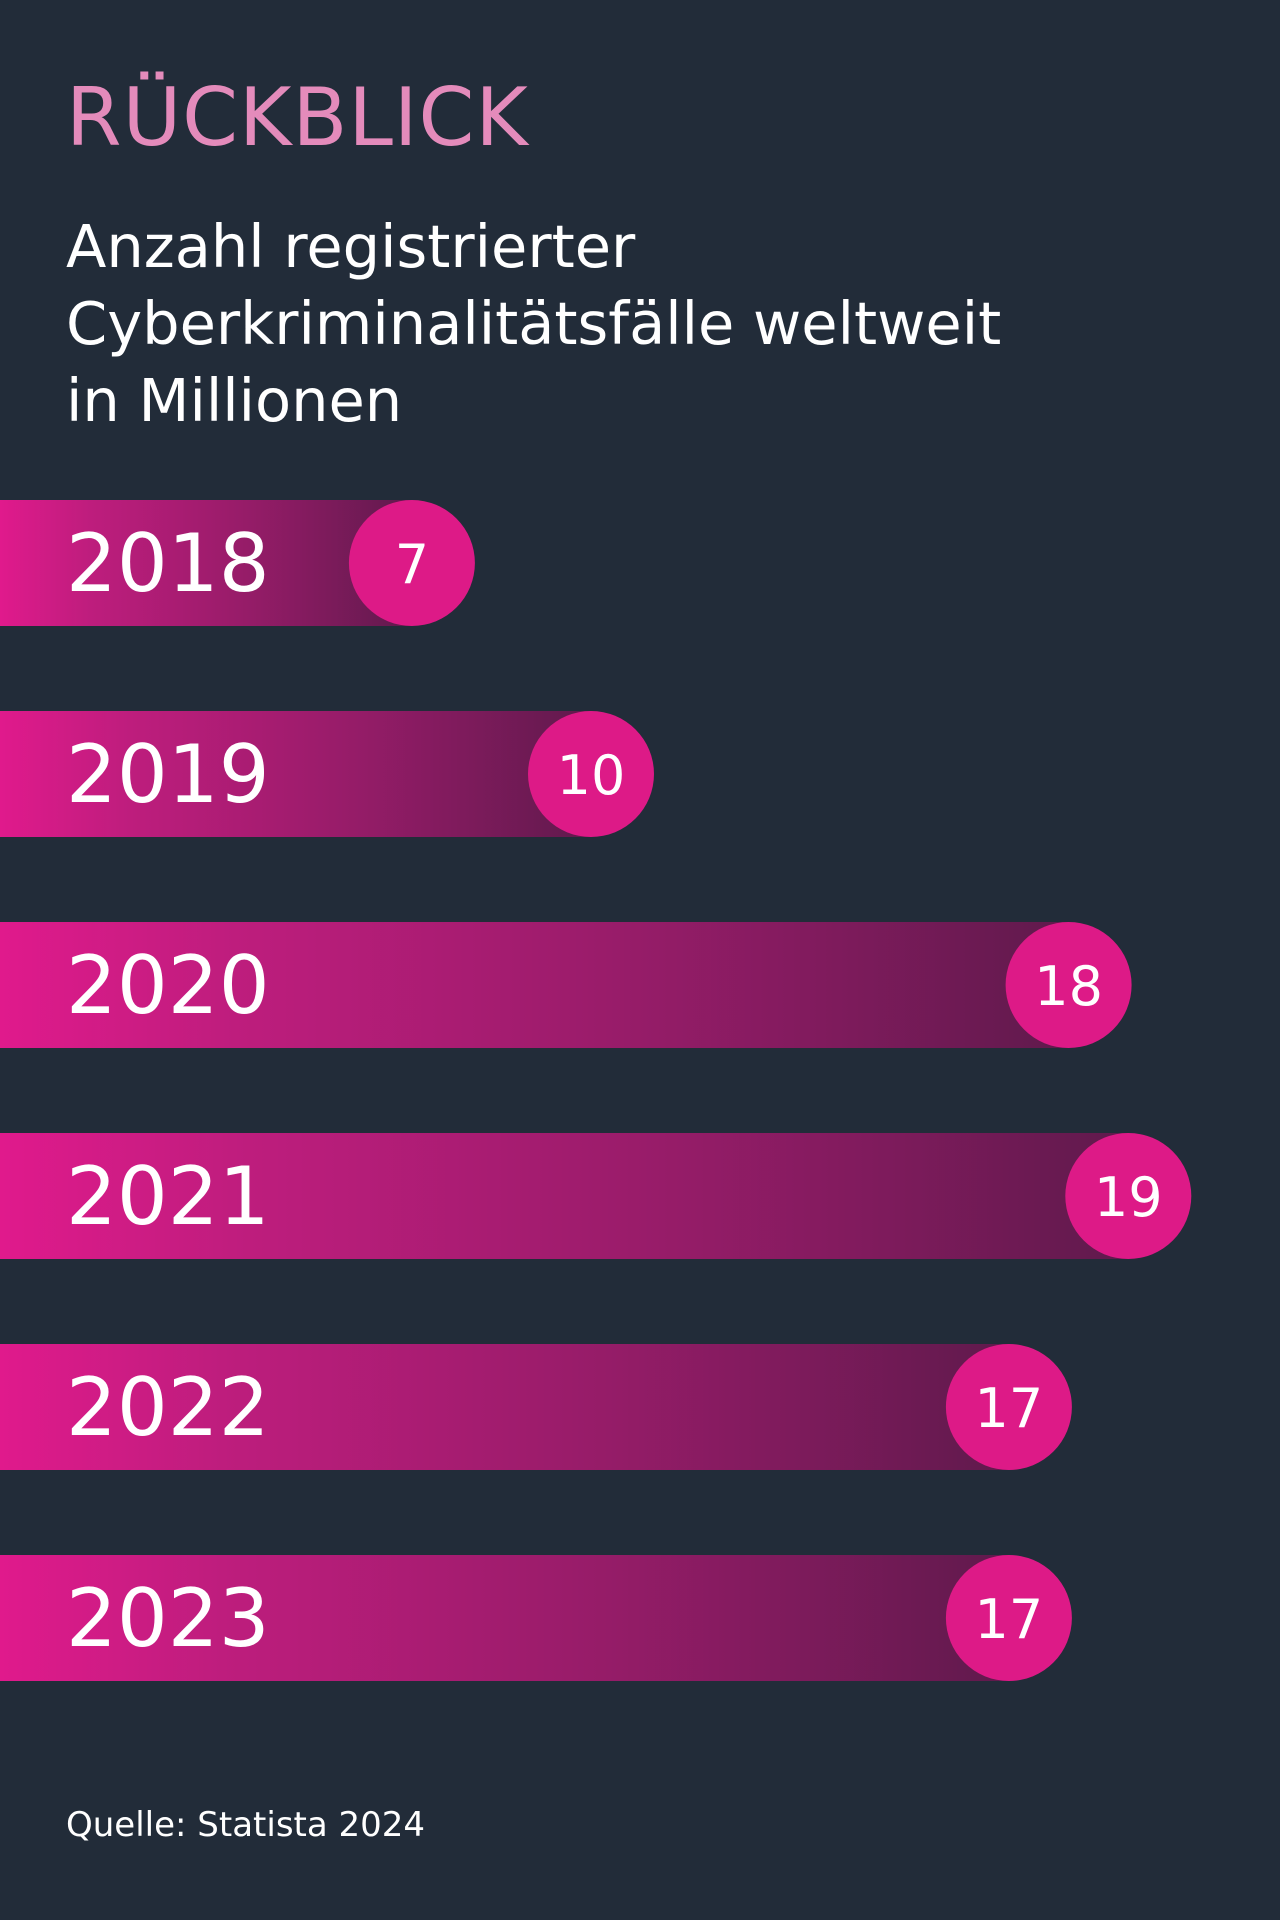  What do you see at coordinates (534, 985) in the screenshot?
I see `bar-2020` at bounding box center [534, 985].